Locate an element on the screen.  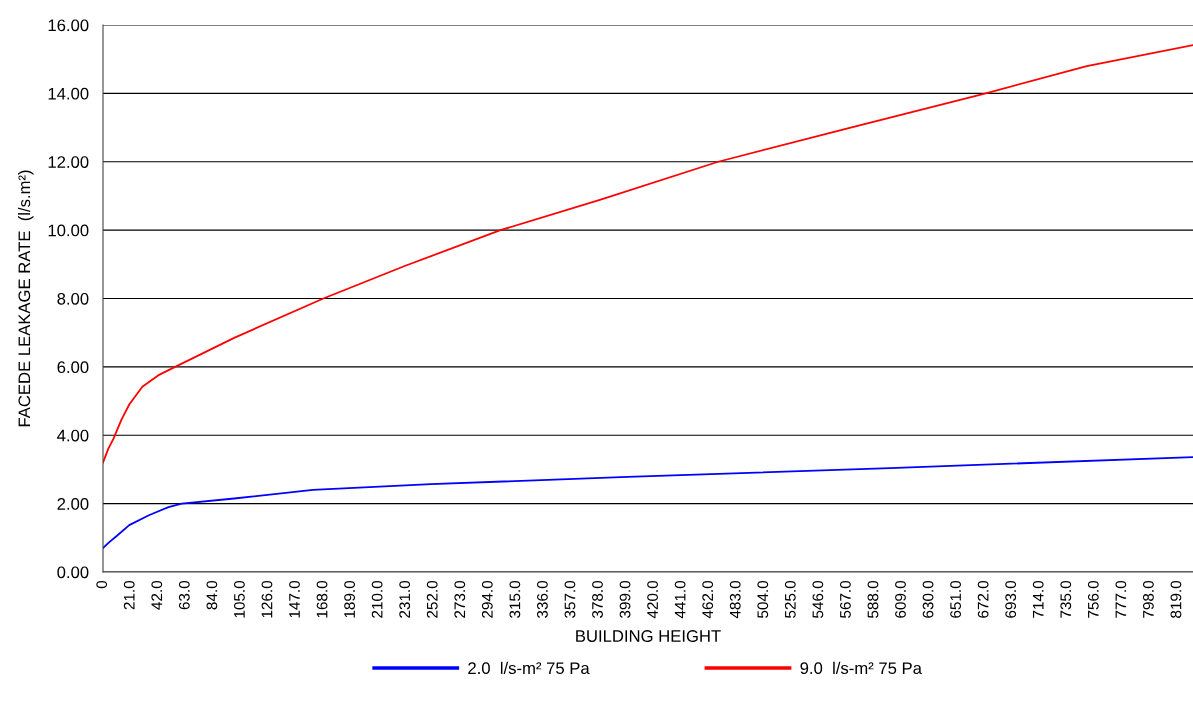
x-tick-label: 462.0 is located at coordinates (708, 599).